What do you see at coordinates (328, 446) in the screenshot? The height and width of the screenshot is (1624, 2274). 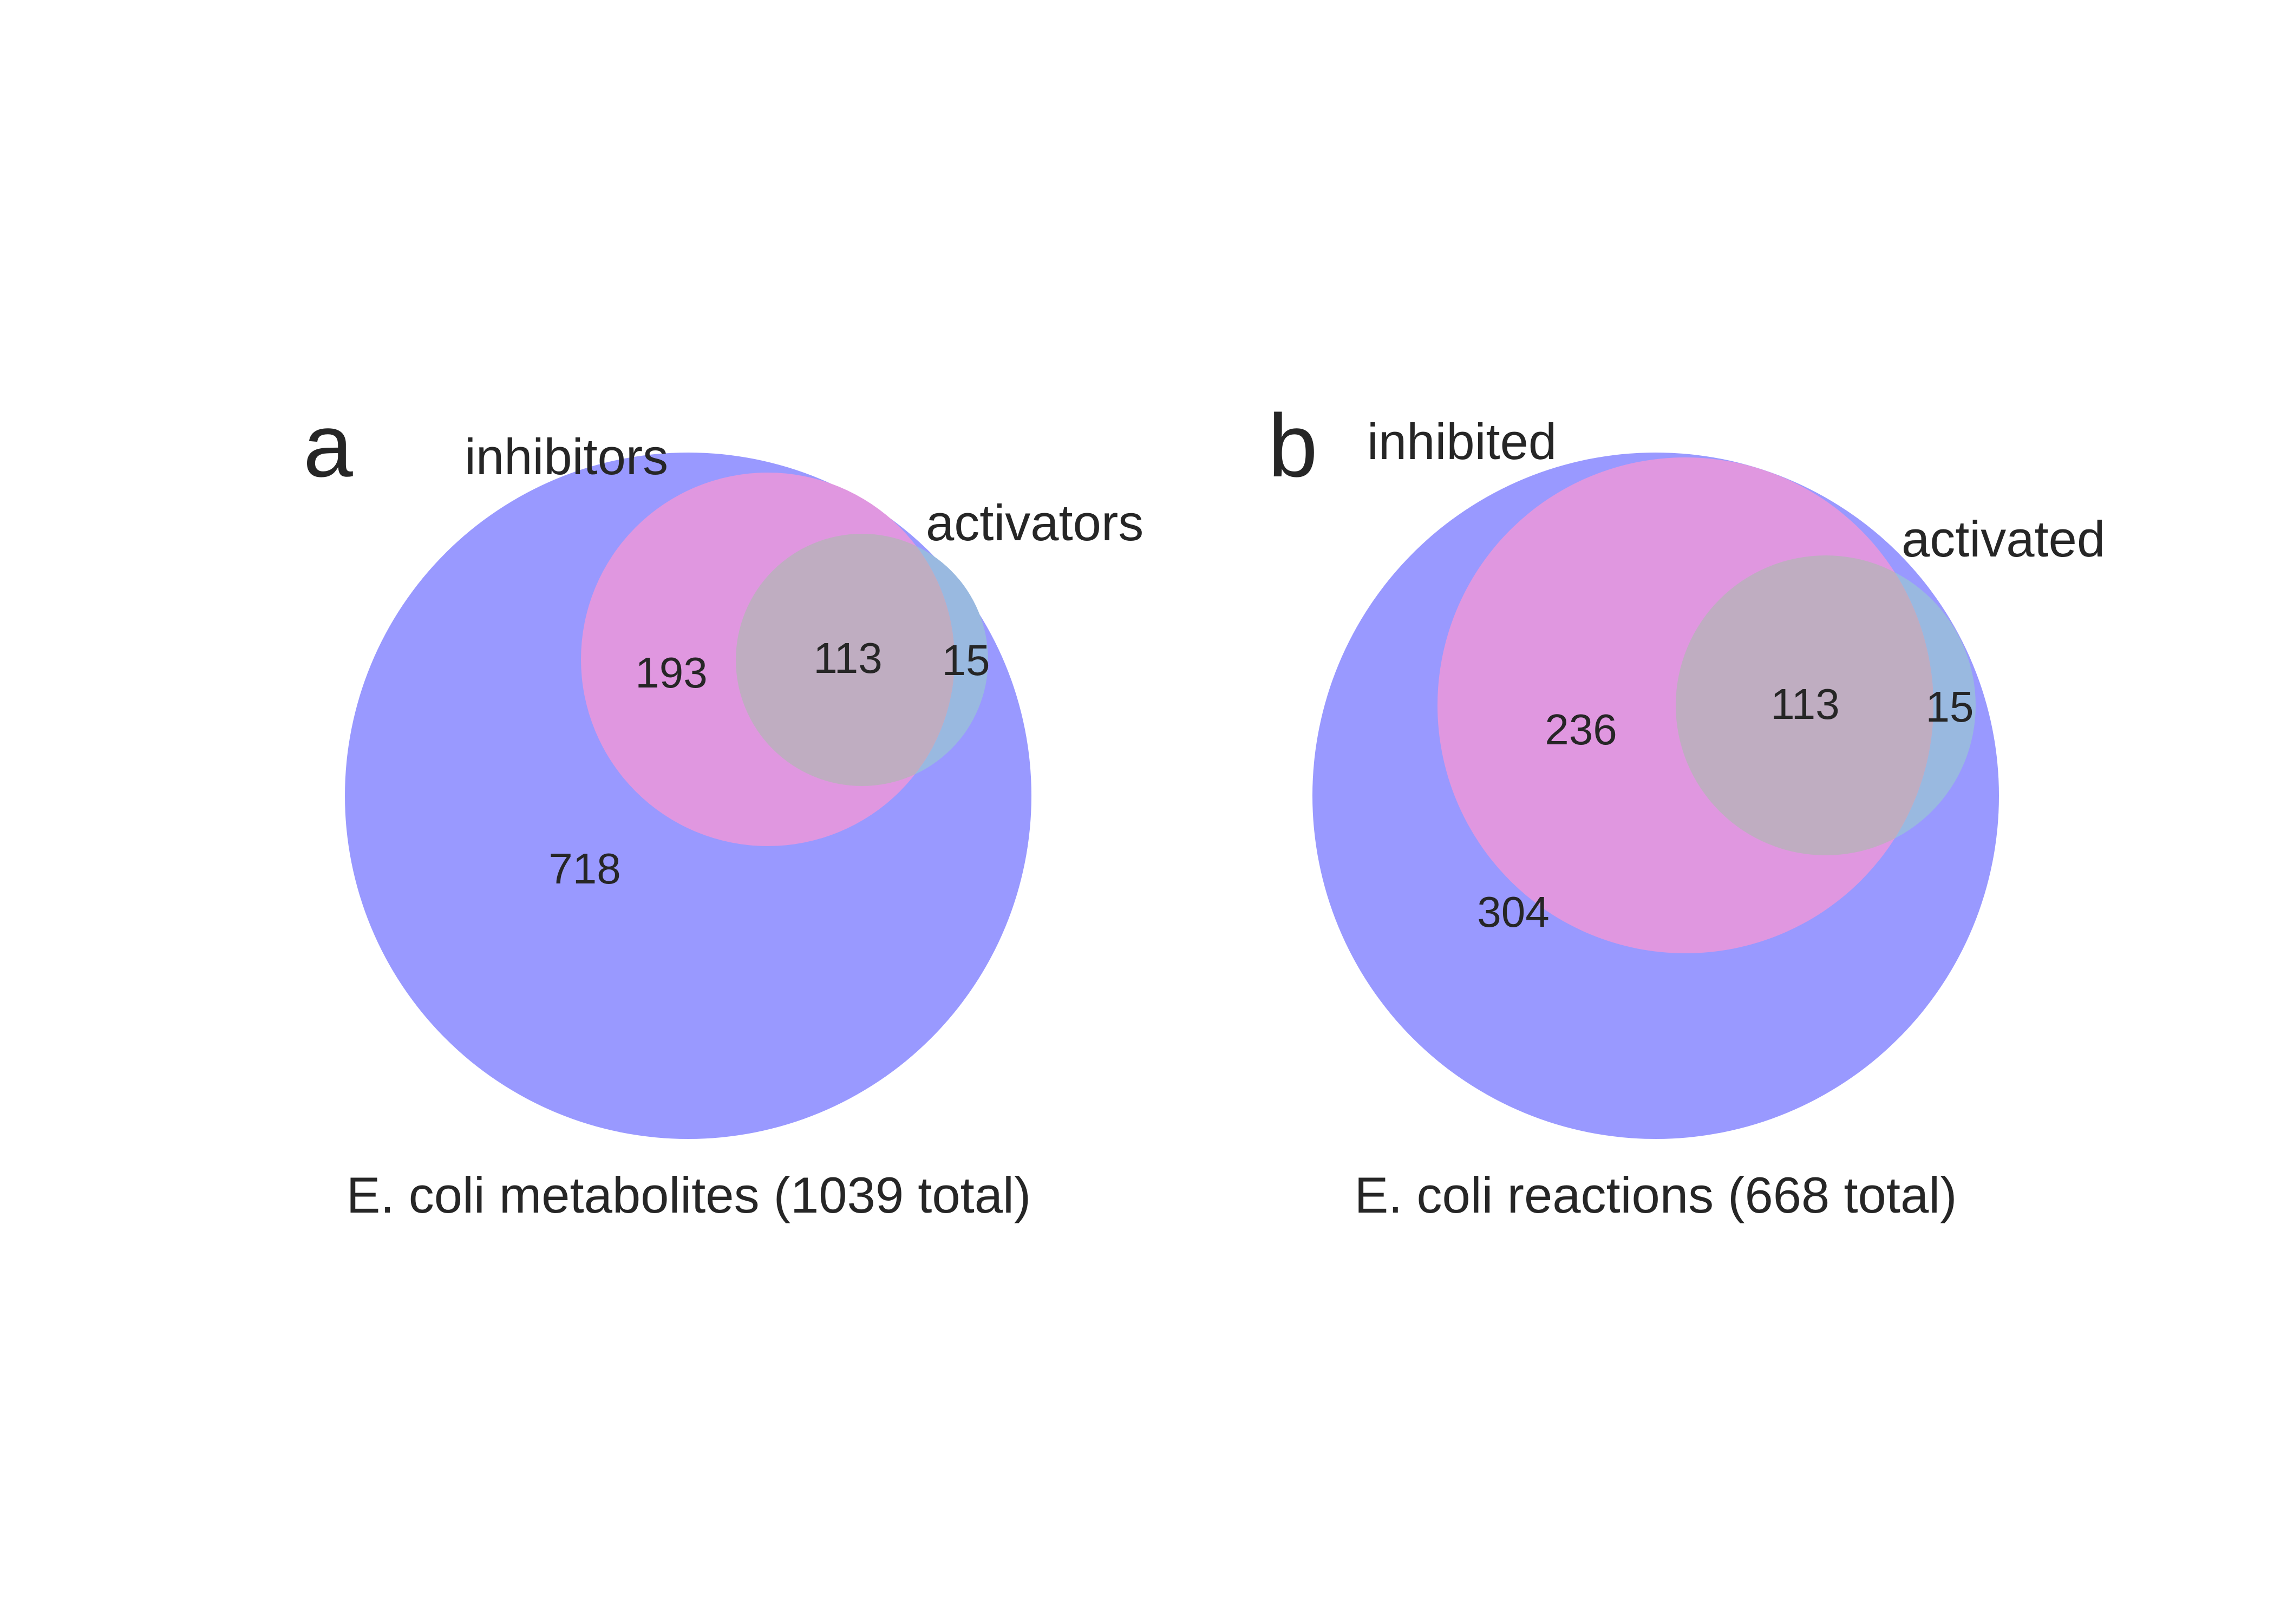 I see `panel-letter-a: a` at bounding box center [328, 446].